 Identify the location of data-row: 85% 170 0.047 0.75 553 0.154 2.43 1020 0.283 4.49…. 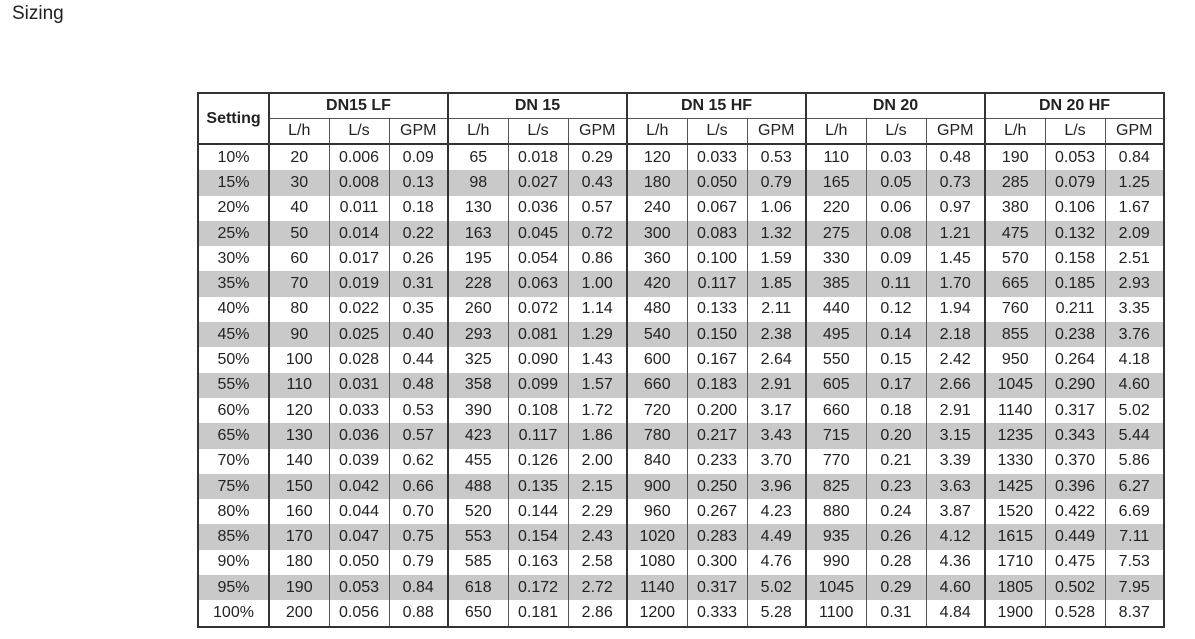
(680, 537).